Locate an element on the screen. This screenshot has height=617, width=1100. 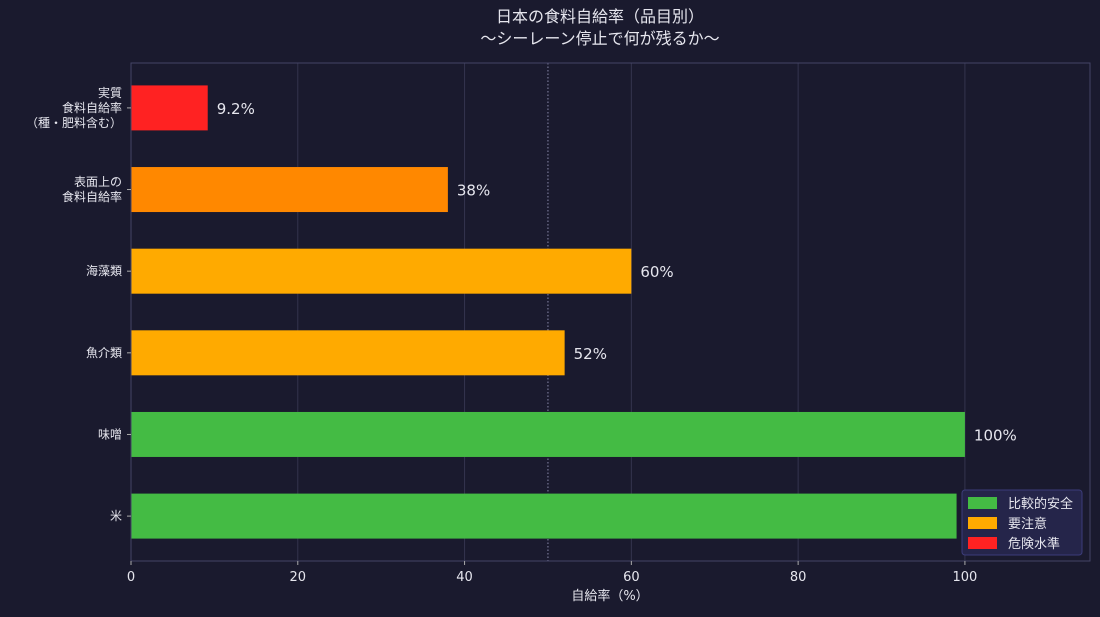
x-tick-label: 0 is located at coordinates (131, 577).